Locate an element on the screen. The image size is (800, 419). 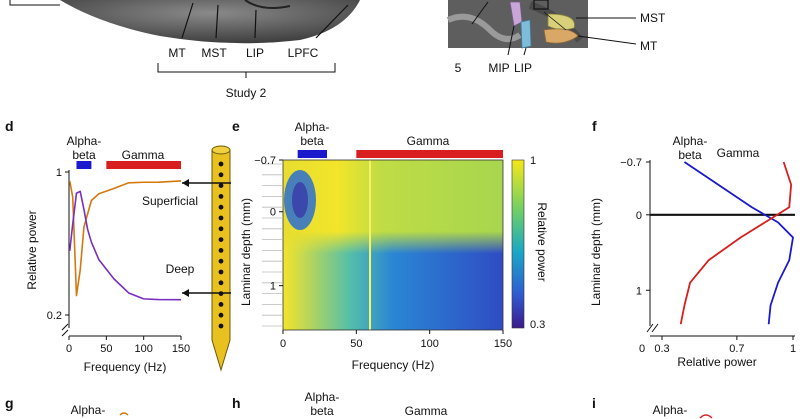
band-label-alpha: Alpha- is located at coordinates (84, 141).